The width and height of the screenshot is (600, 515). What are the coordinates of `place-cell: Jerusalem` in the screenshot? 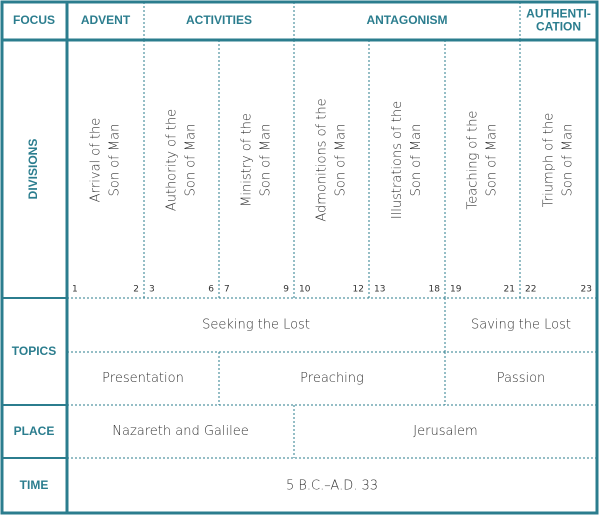 It's located at (445, 431).